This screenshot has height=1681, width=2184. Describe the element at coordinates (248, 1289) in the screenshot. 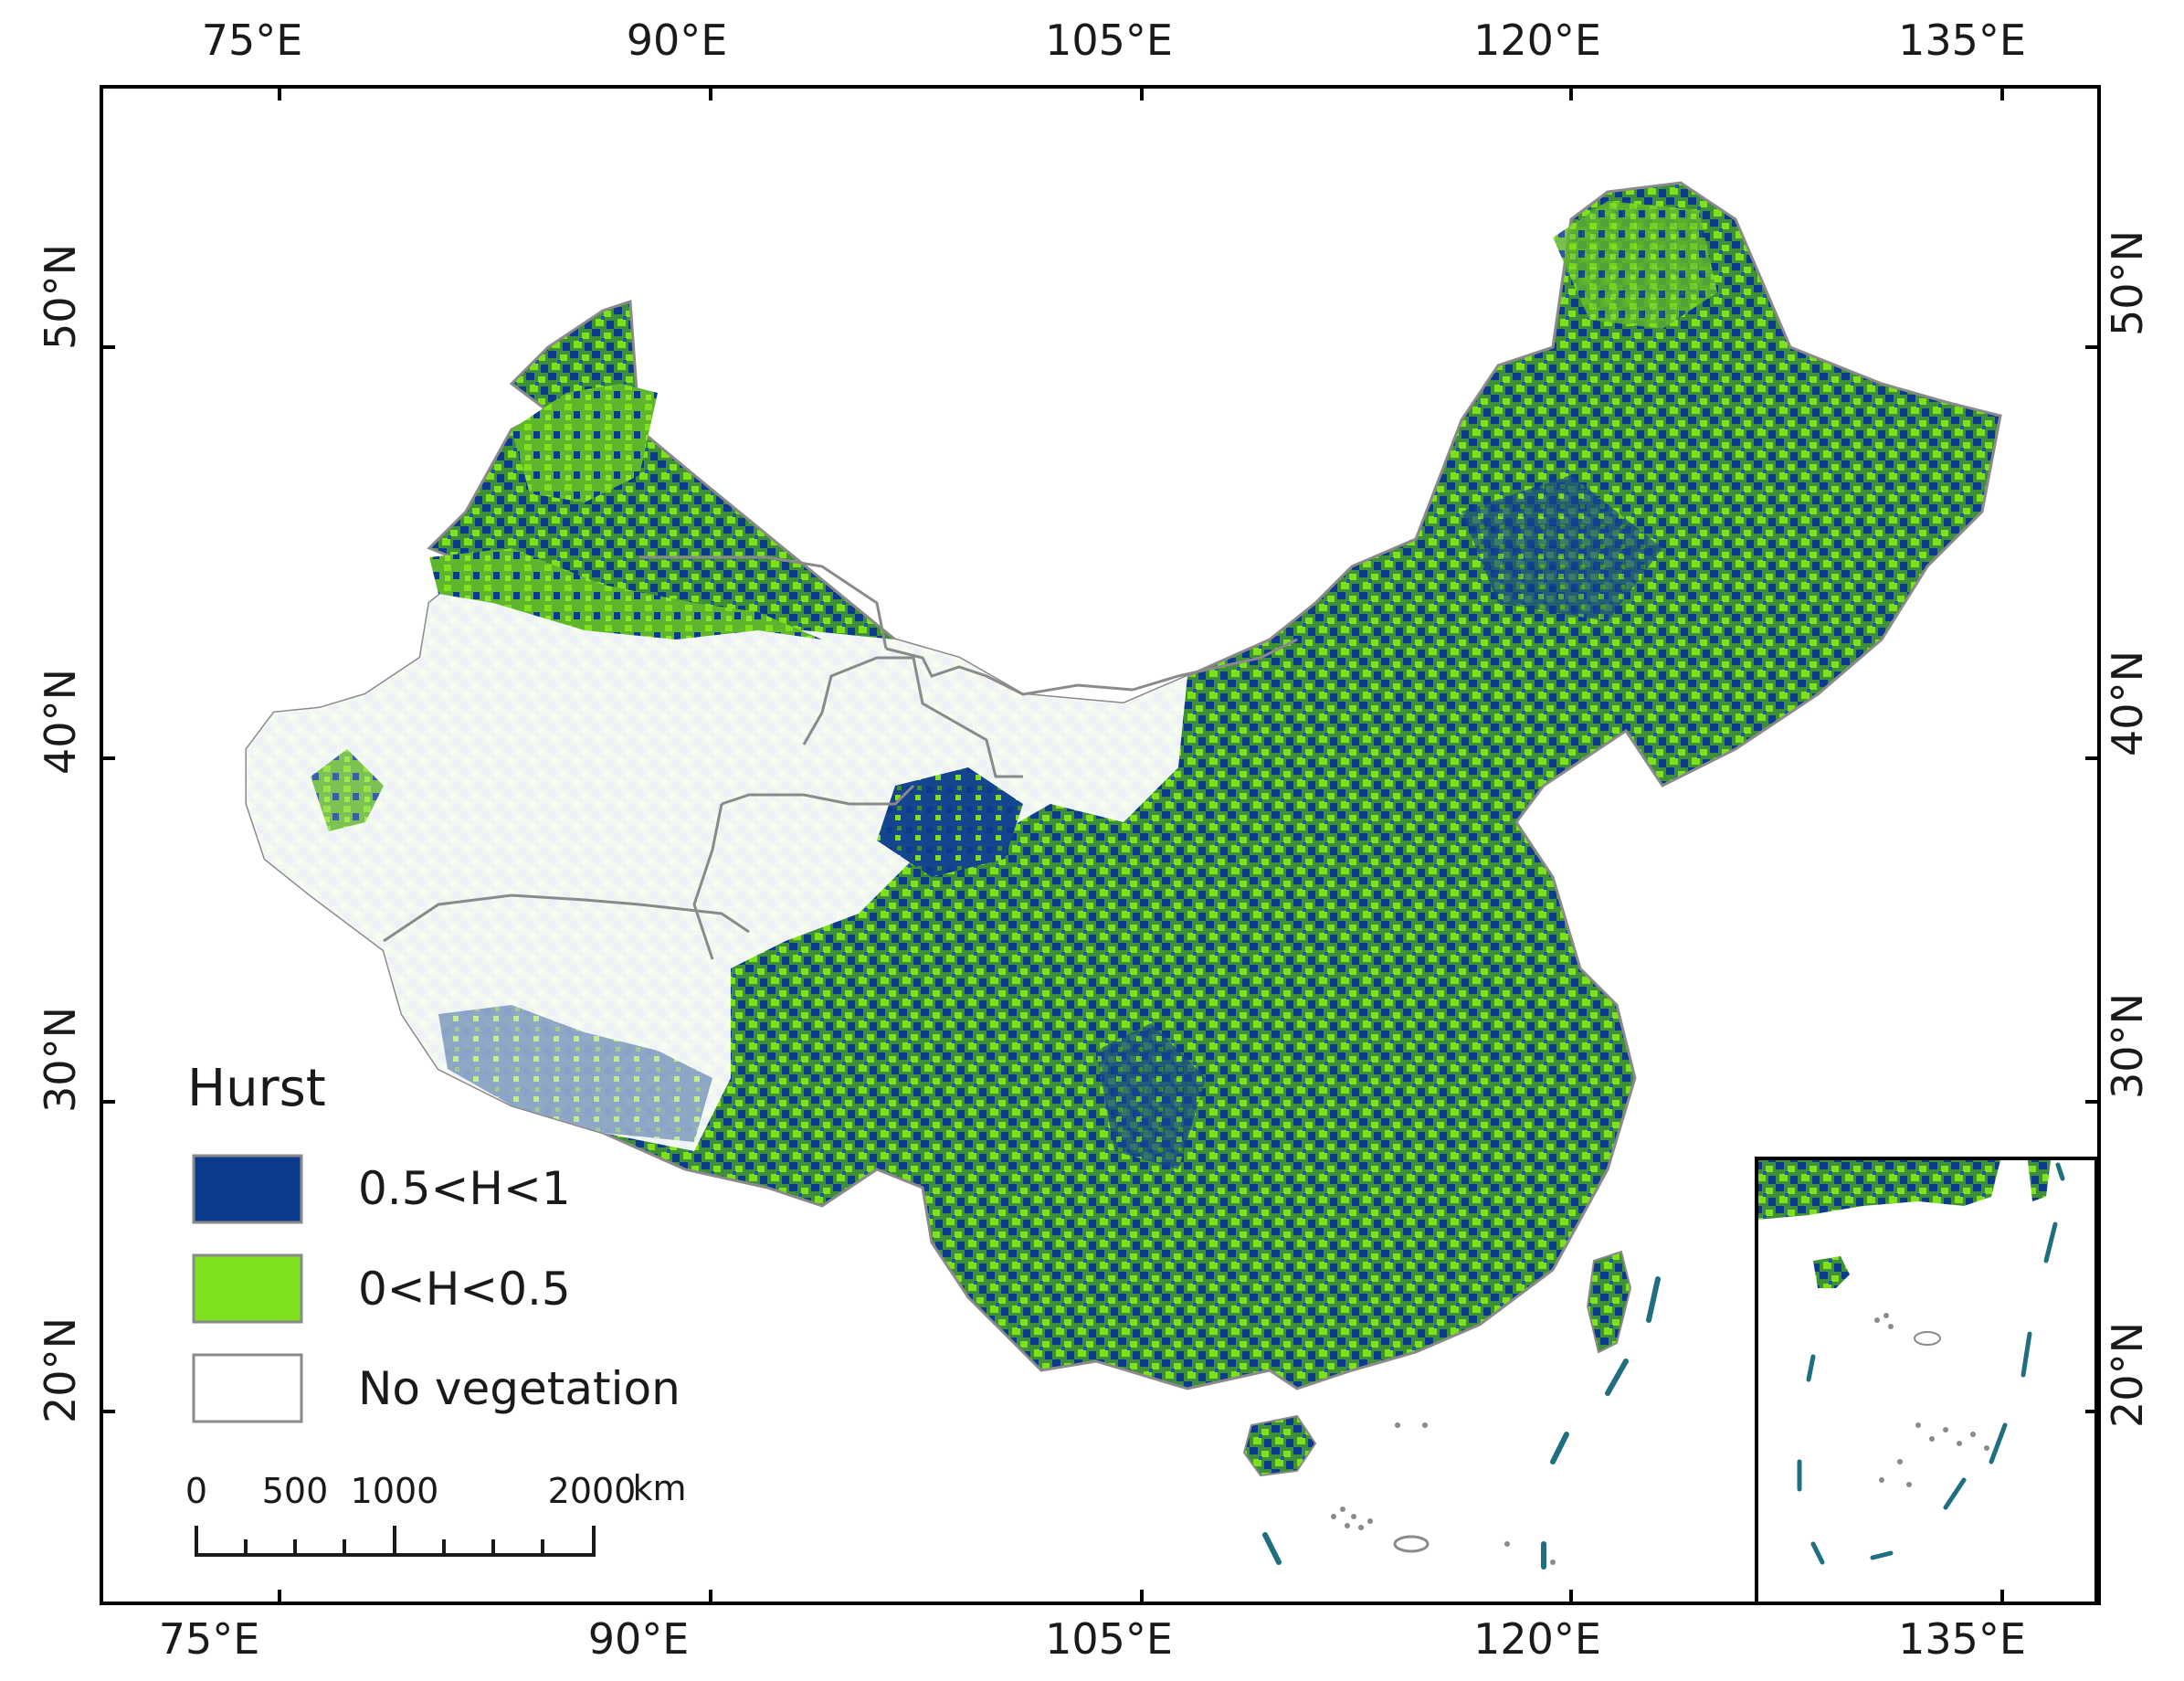

I see `legend-swatch-low` at that location.